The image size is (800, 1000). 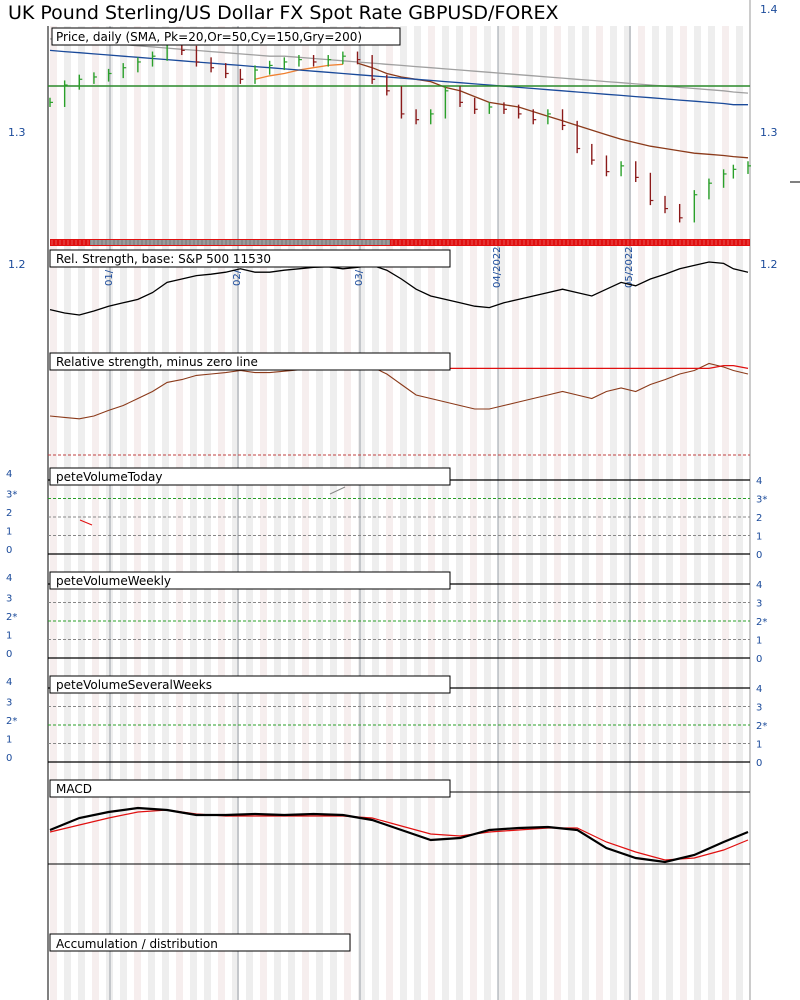 I want to click on accumulation-label-box, so click(x=200, y=942).